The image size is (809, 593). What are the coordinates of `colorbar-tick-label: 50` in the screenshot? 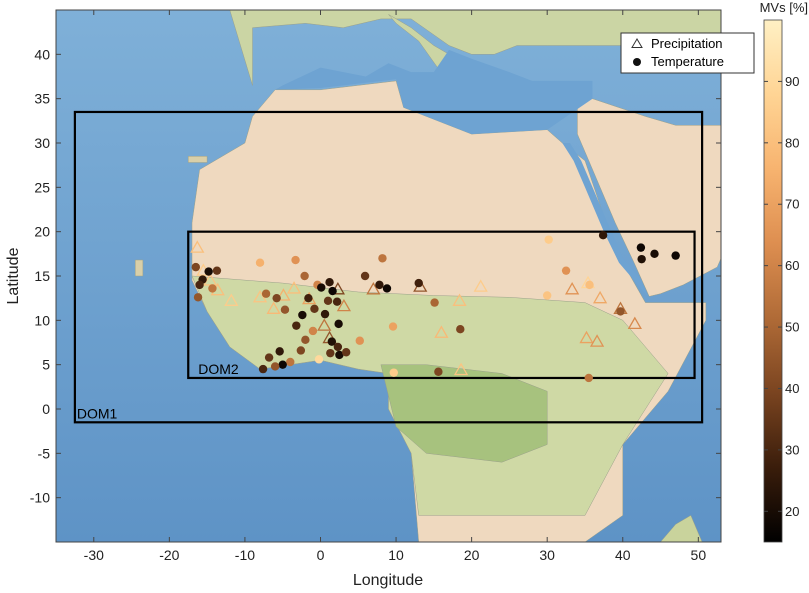 It's located at (792, 327).